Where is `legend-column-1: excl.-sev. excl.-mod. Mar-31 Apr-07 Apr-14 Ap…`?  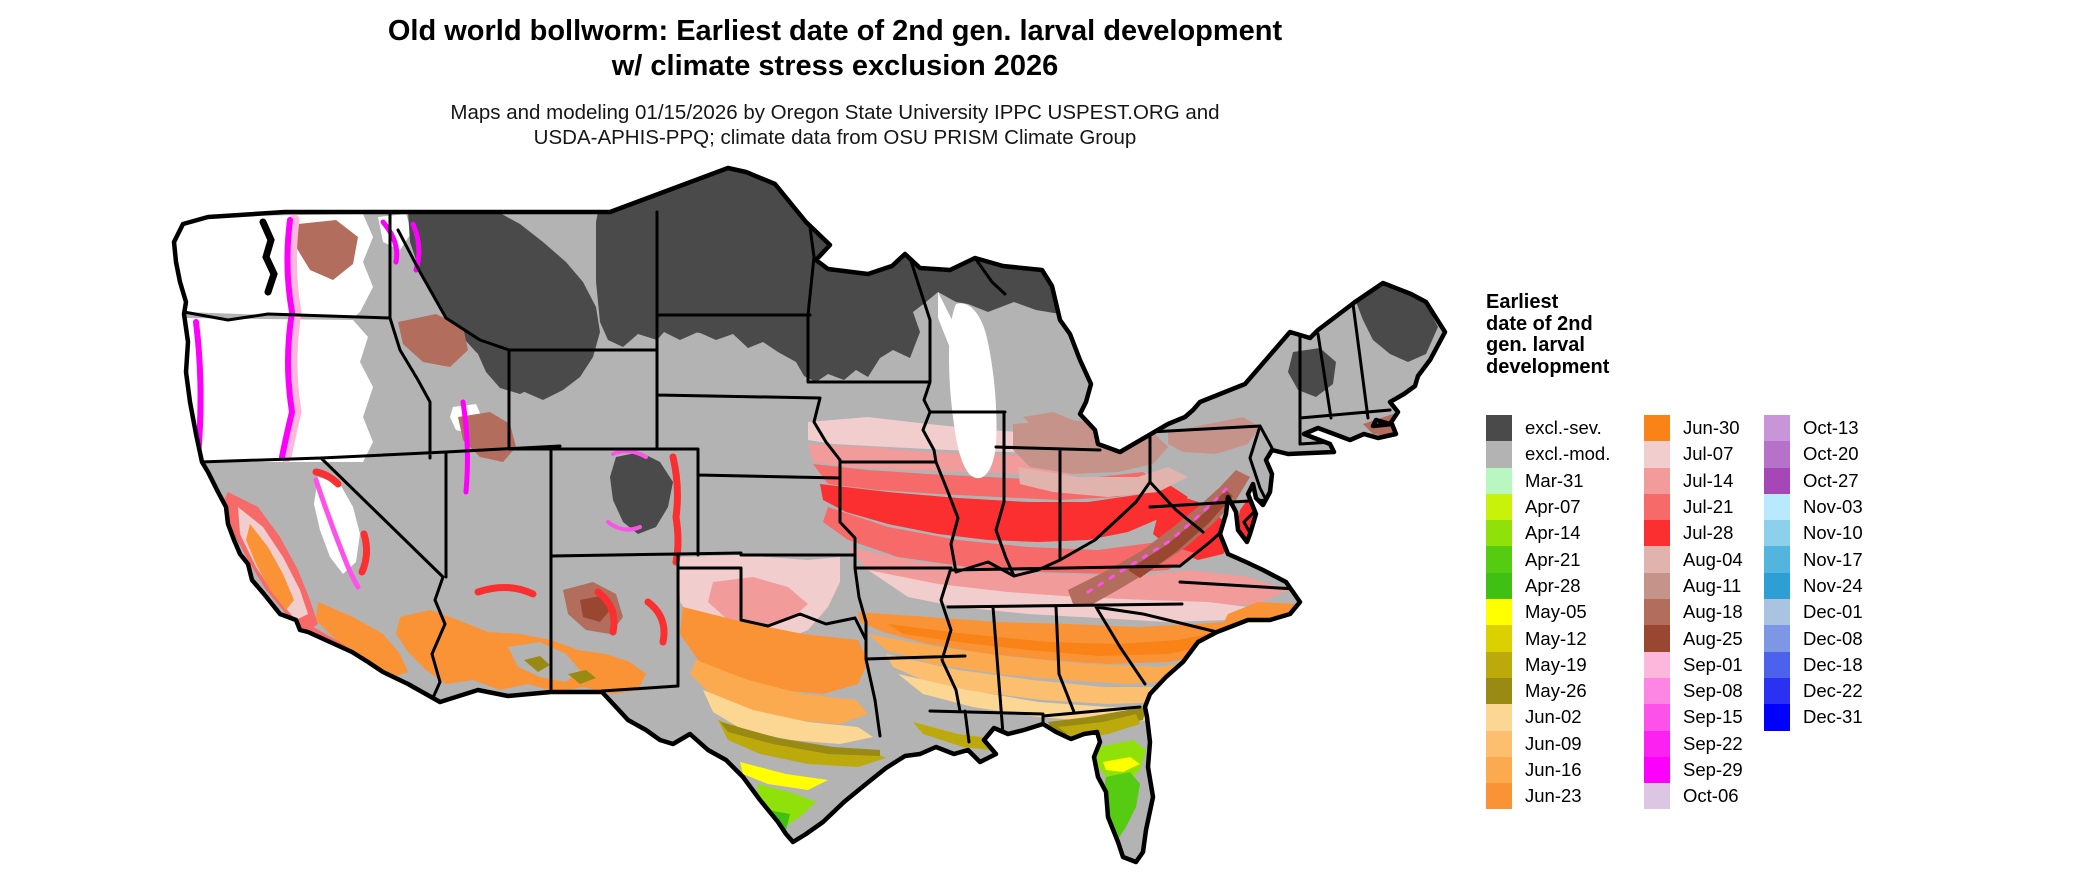
legend-column-1: excl.-sev. excl.-mod. Mar-31 Apr-07 Apr-14 Ap… is located at coordinates (1565, 612).